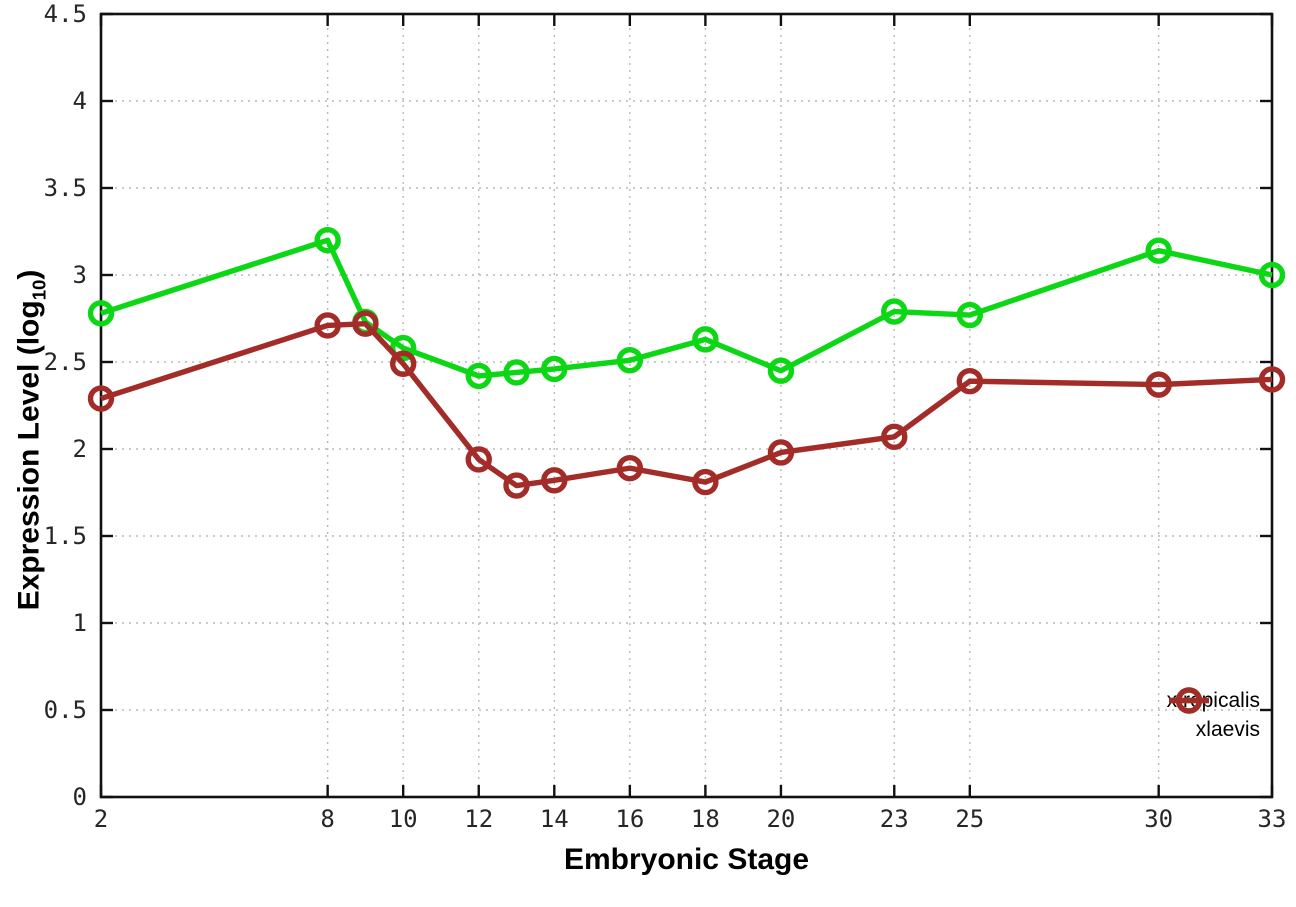 The image size is (1296, 907). I want to click on y-tick-label: 4.5, so click(65, 14).